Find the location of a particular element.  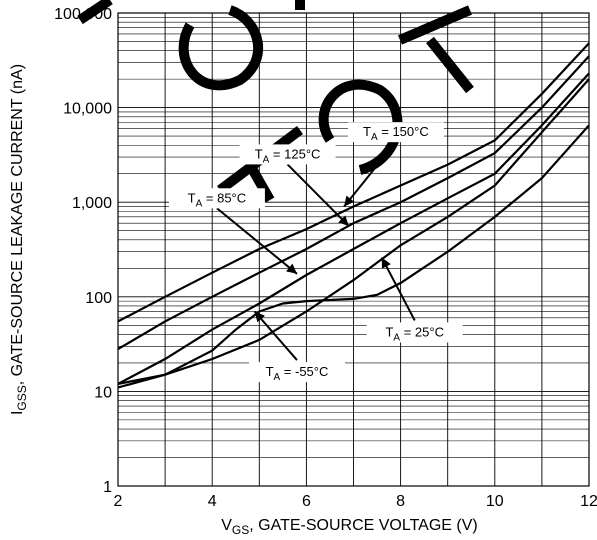

x-tick-label: 10 is located at coordinates (495, 501).